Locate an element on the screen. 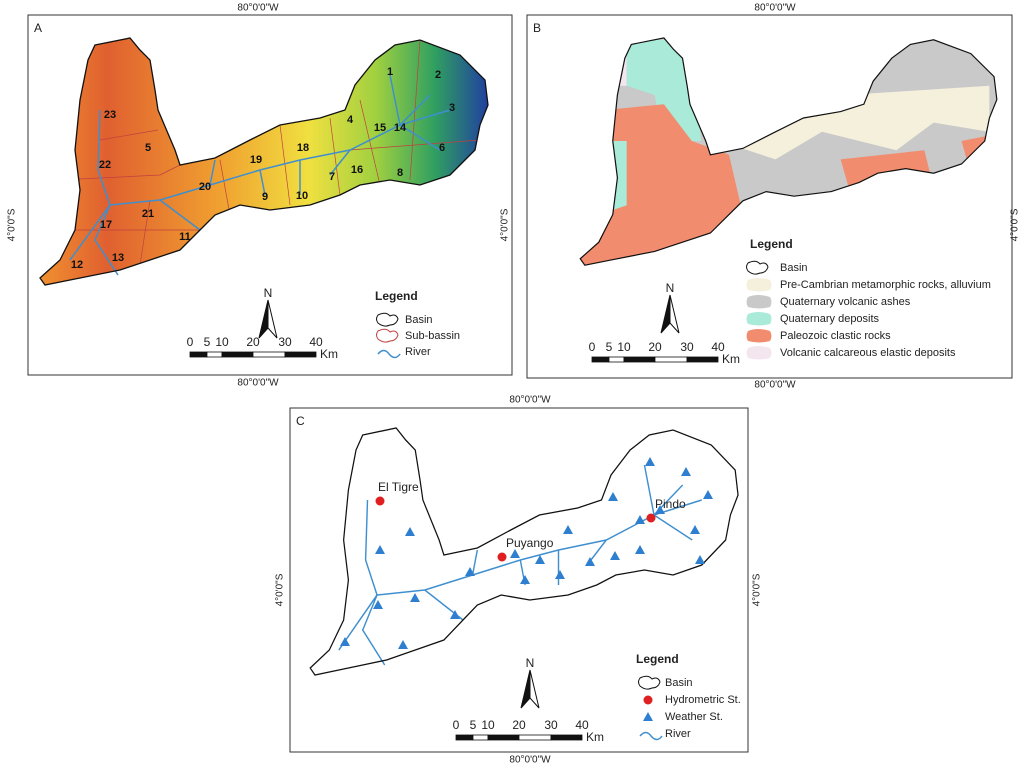 Image resolution: width=1024 pixels, height=768 pixels. legend-subbasin-icon is located at coordinates (387, 335).